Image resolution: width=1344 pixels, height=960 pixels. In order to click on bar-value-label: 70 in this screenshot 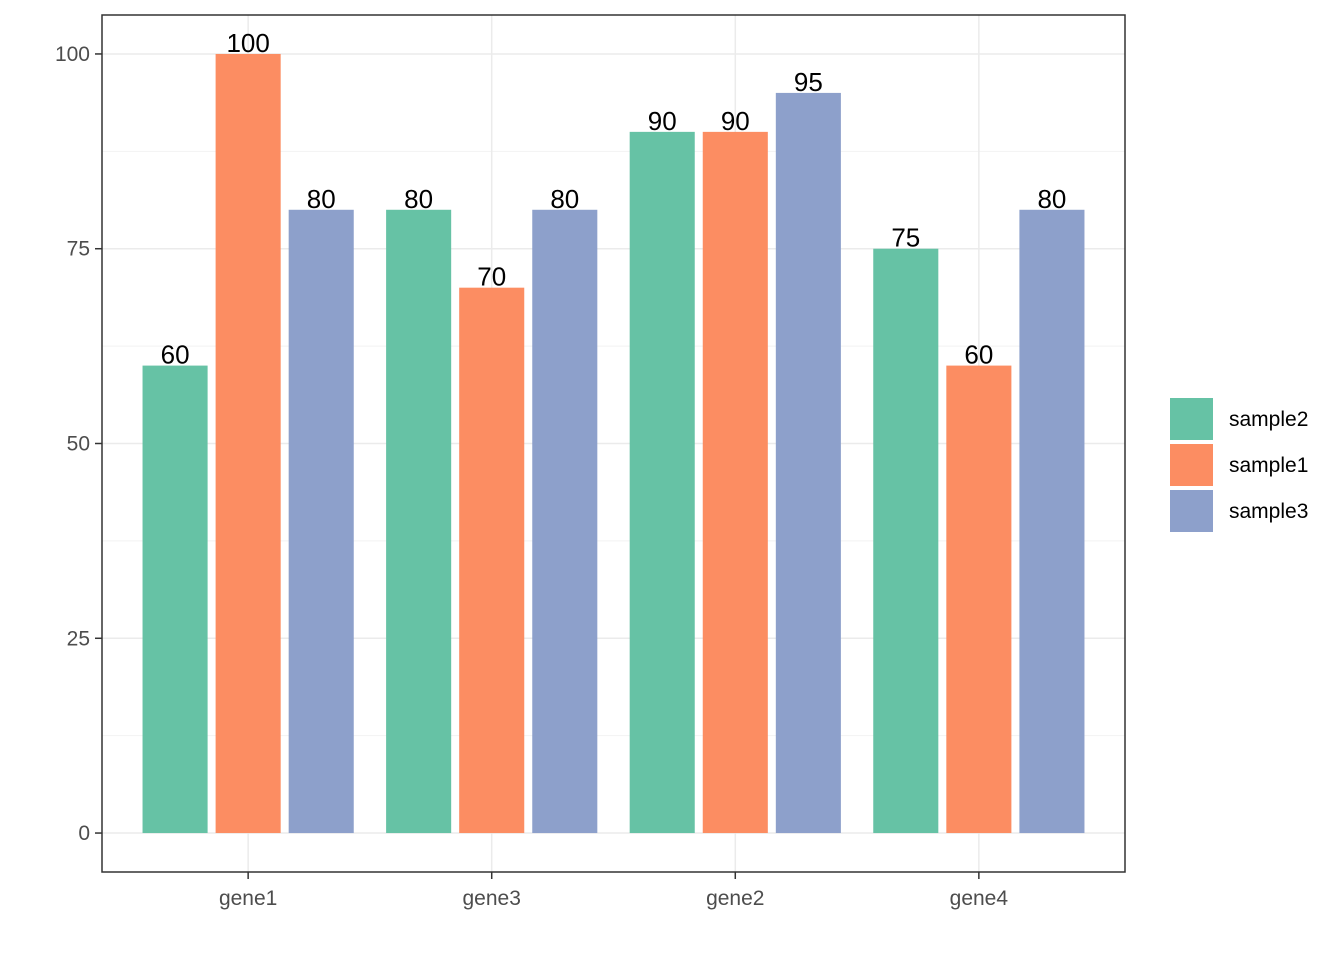, I will do `click(491, 277)`.